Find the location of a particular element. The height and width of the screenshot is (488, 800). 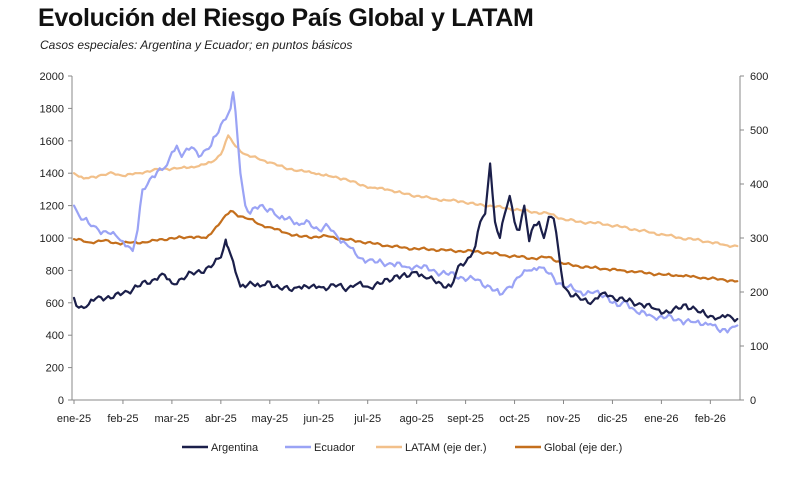

x-tick-label: mar-25 is located at coordinates (171, 419).